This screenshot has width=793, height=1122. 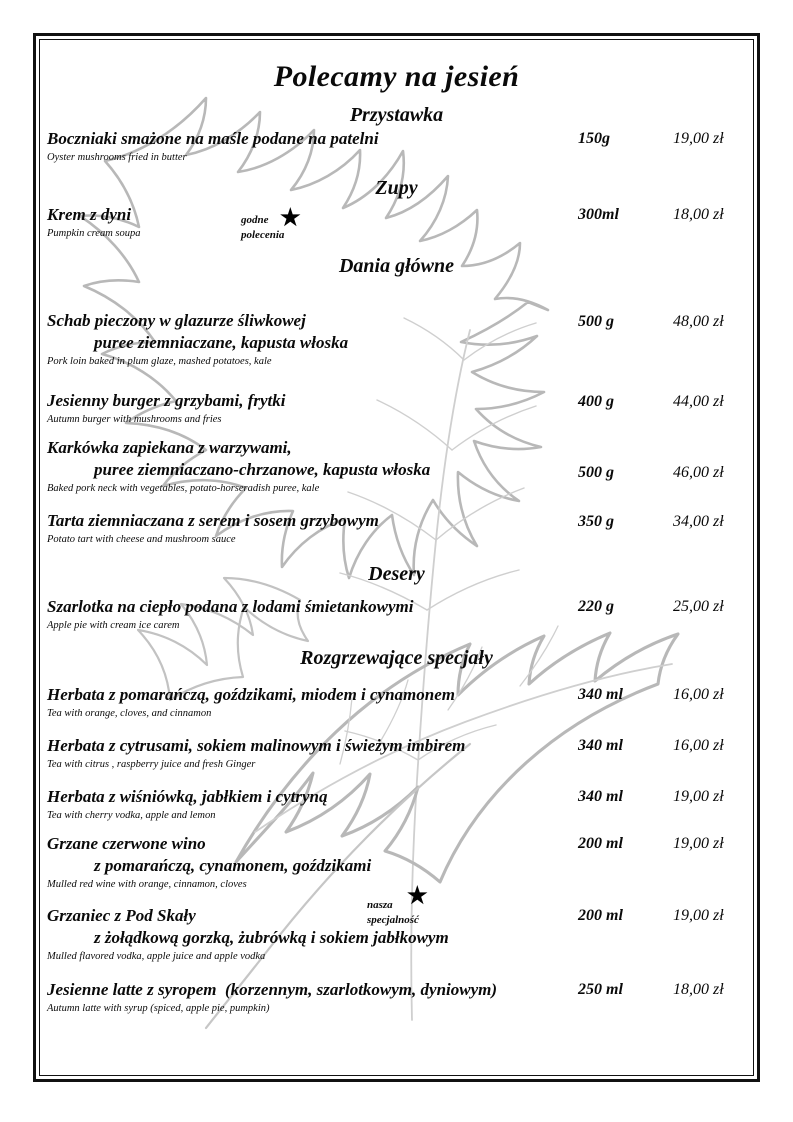 I want to click on item-quantity: 220 g, so click(x=596, y=606).